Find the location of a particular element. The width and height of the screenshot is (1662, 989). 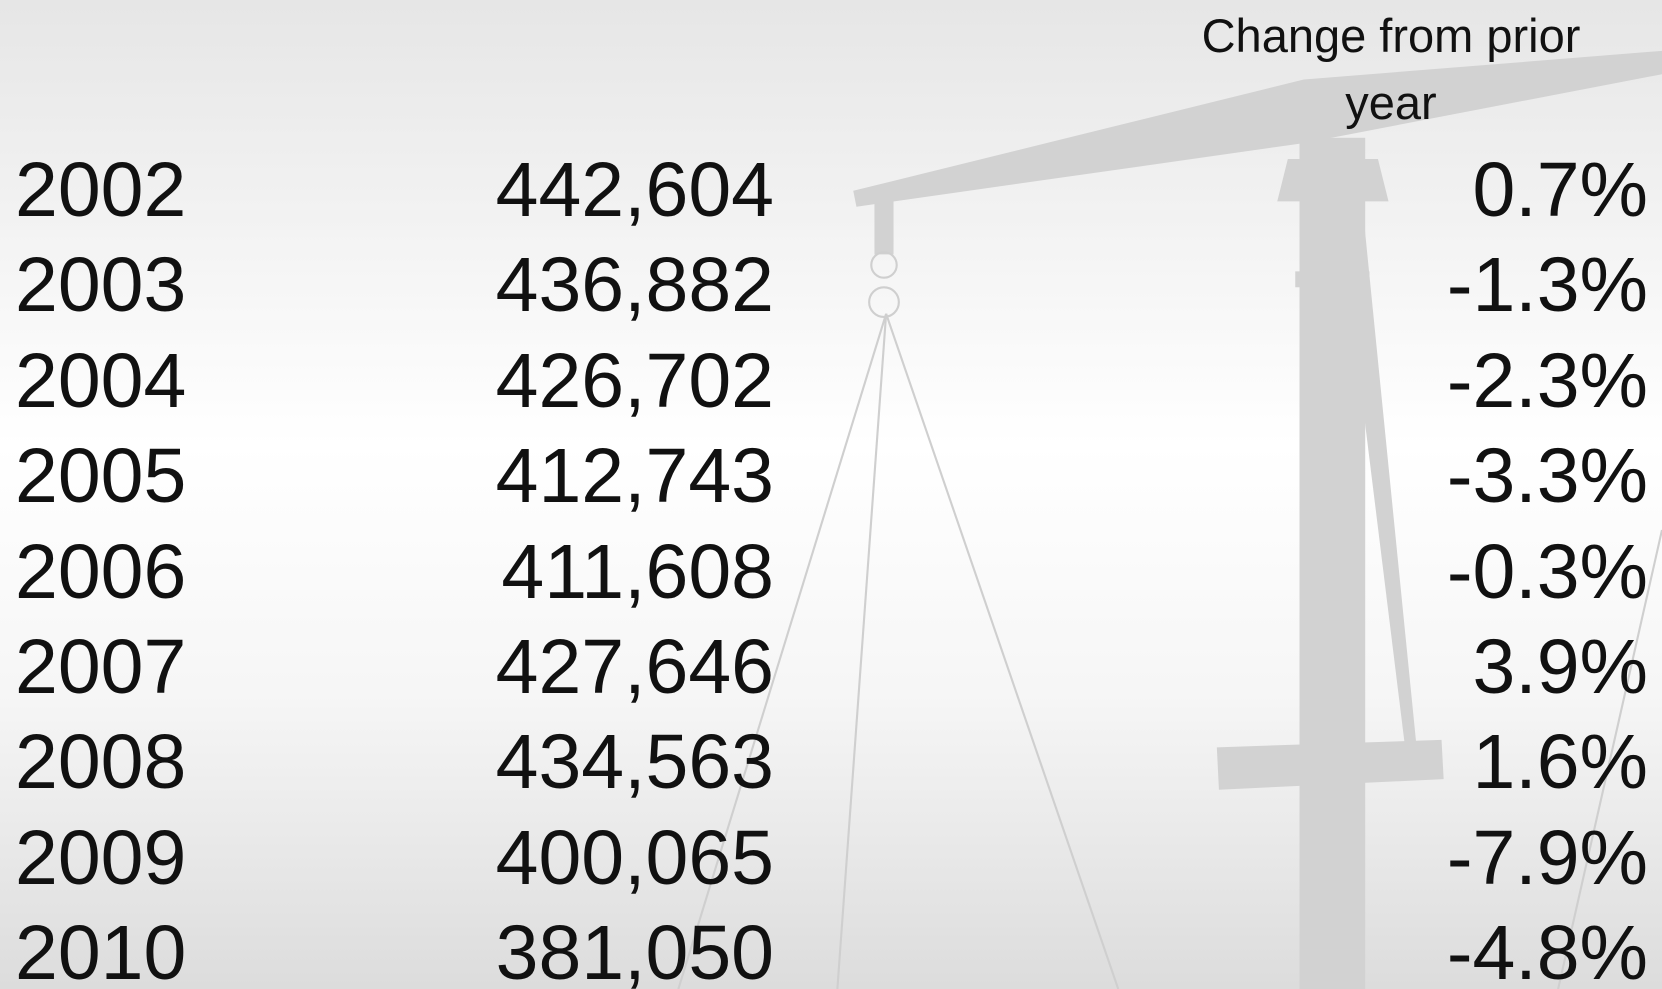

year-cell: 2007 is located at coordinates (101, 667).